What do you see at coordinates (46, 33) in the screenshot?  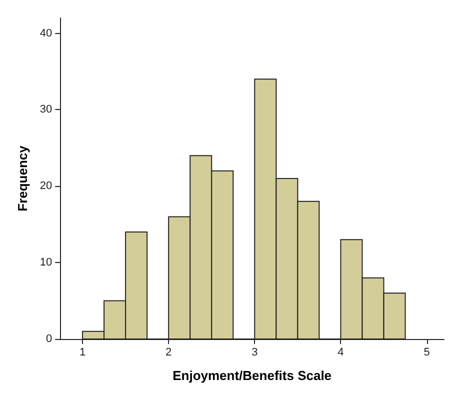 I see `y-tick-label: 40` at bounding box center [46, 33].